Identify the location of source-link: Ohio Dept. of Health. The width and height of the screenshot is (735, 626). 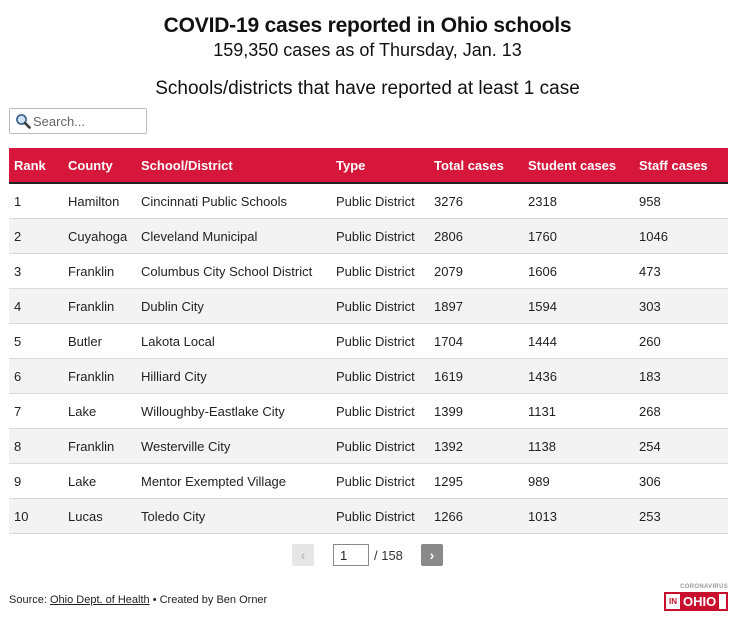
(99, 600).